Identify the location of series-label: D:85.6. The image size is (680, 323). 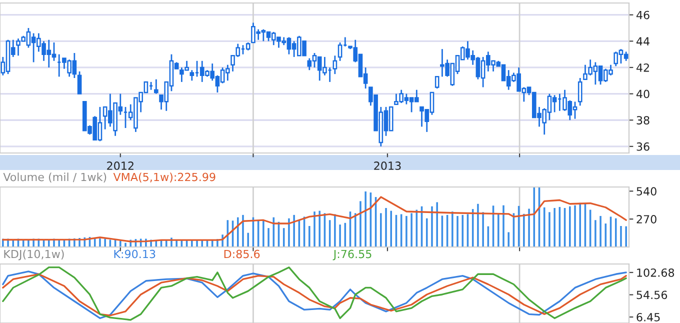
(242, 254).